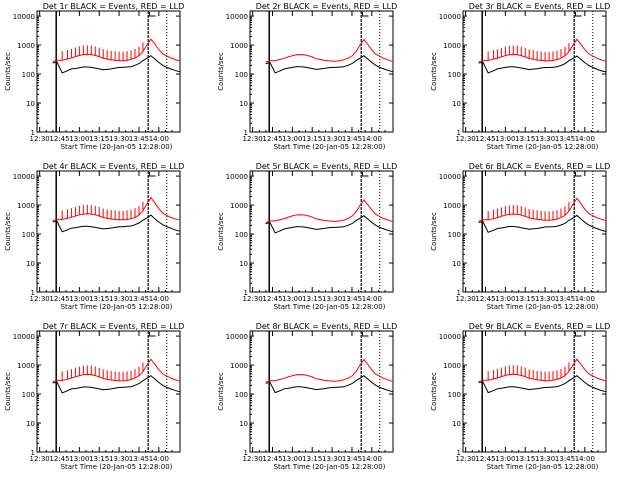 This screenshot has height=480, width=640. What do you see at coordinates (243, 264) in the screenshot?
I see `y-tick-label: 10` at bounding box center [243, 264].